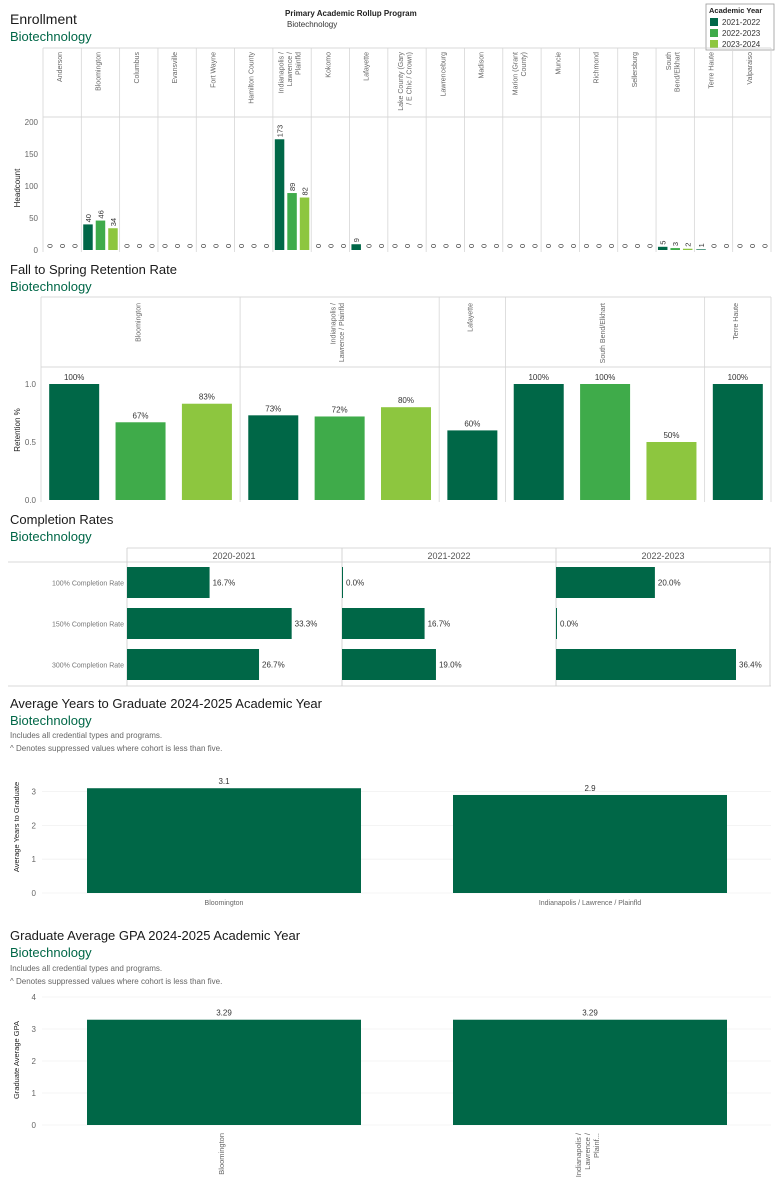 Image resolution: width=780 pixels, height=1200 pixels. What do you see at coordinates (93, 269) in the screenshot?
I see `retention-title: Fall to Spring Retention Rate` at bounding box center [93, 269].